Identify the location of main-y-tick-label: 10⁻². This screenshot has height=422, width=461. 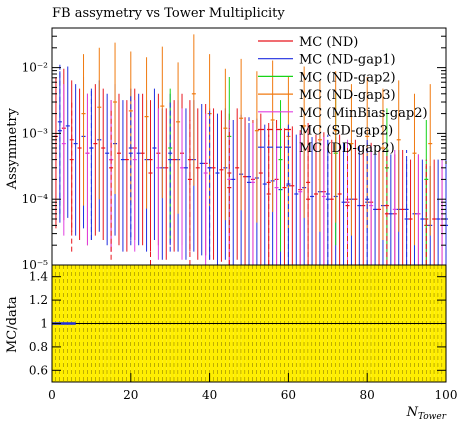
(35, 68).